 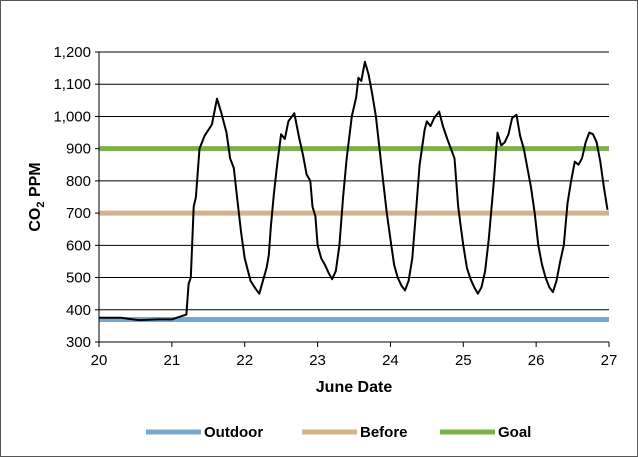 What do you see at coordinates (172, 360) in the screenshot?
I see `x-tick-label: 21` at bounding box center [172, 360].